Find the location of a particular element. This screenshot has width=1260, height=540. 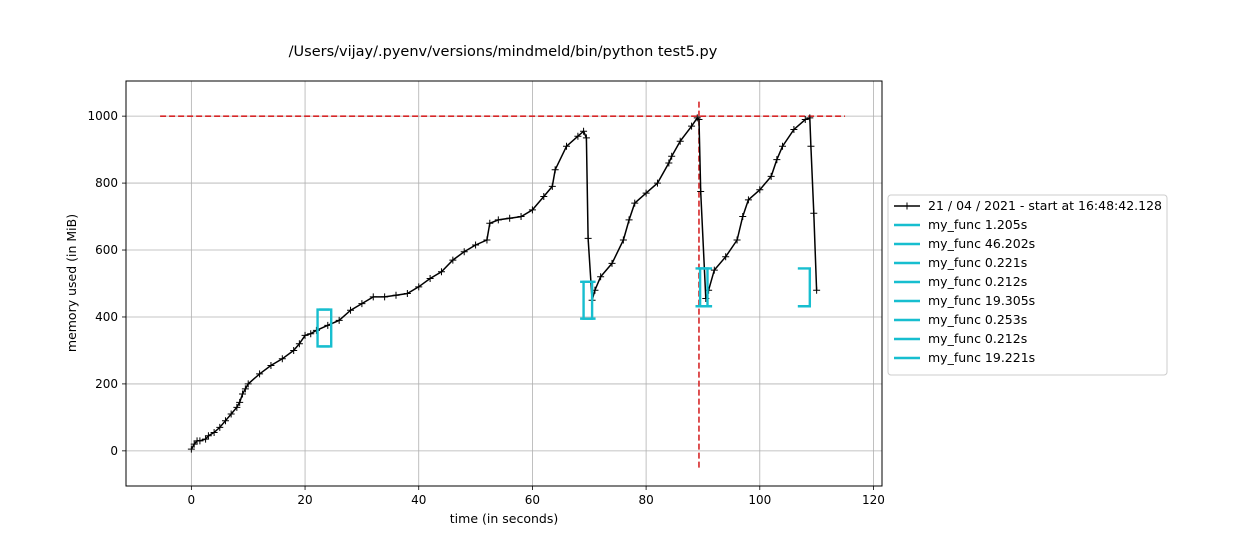

x-tick-label: 20 is located at coordinates (304, 500).